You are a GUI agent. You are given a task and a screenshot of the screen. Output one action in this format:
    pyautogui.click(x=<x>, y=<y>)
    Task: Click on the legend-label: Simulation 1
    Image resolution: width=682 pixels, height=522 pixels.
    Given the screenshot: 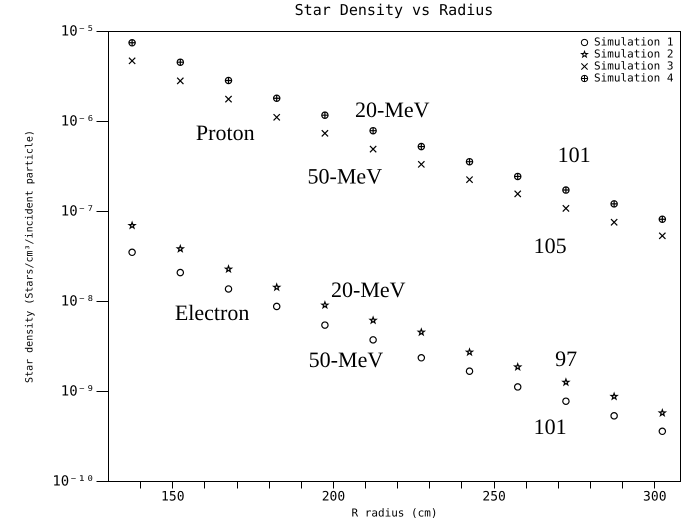 What is the action you would take?
    pyautogui.click(x=634, y=42)
    